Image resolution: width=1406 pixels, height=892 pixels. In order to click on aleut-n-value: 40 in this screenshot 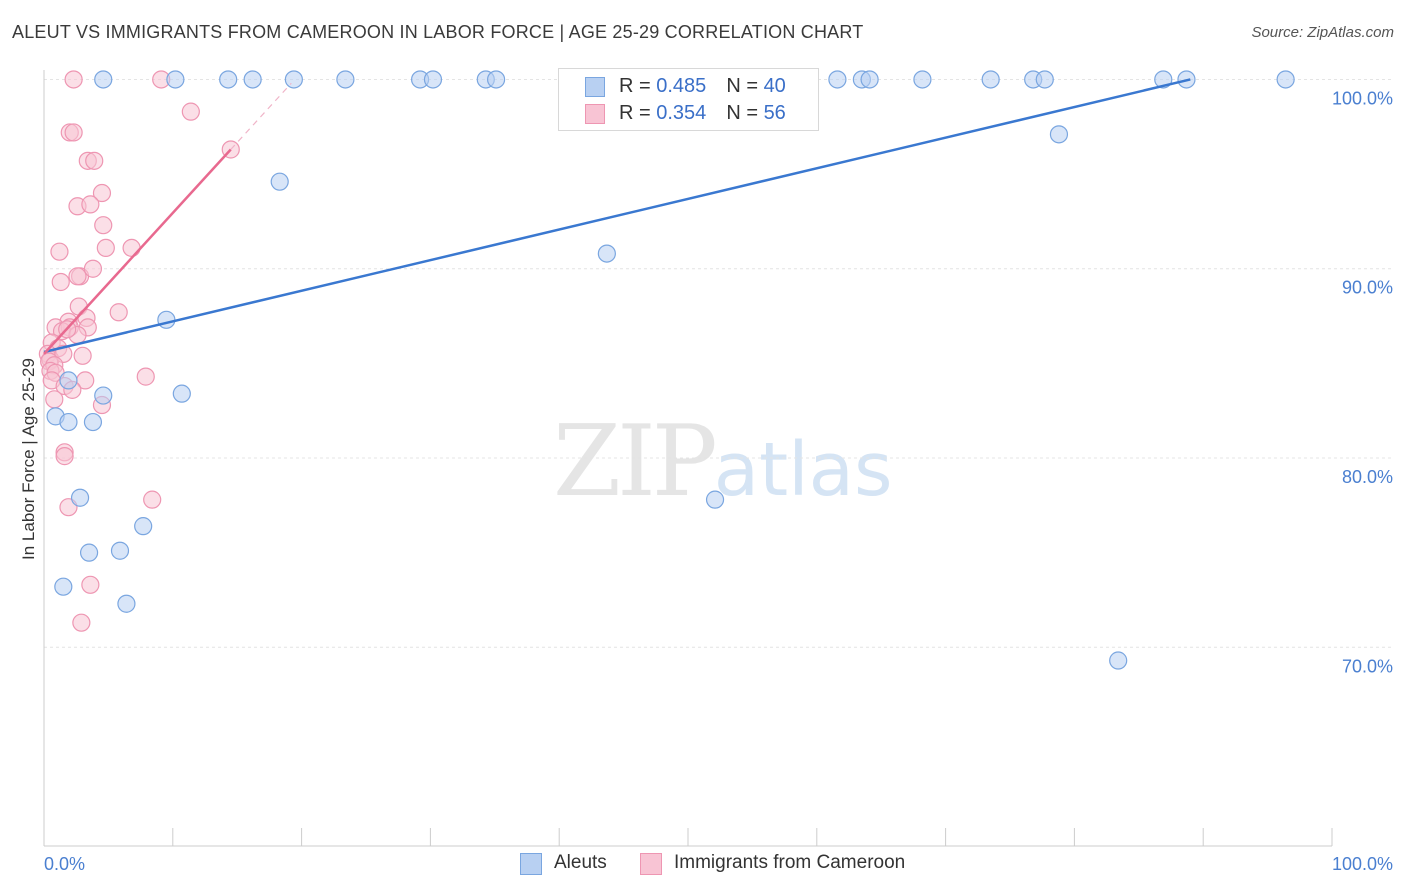, I will do `click(774, 86)`.